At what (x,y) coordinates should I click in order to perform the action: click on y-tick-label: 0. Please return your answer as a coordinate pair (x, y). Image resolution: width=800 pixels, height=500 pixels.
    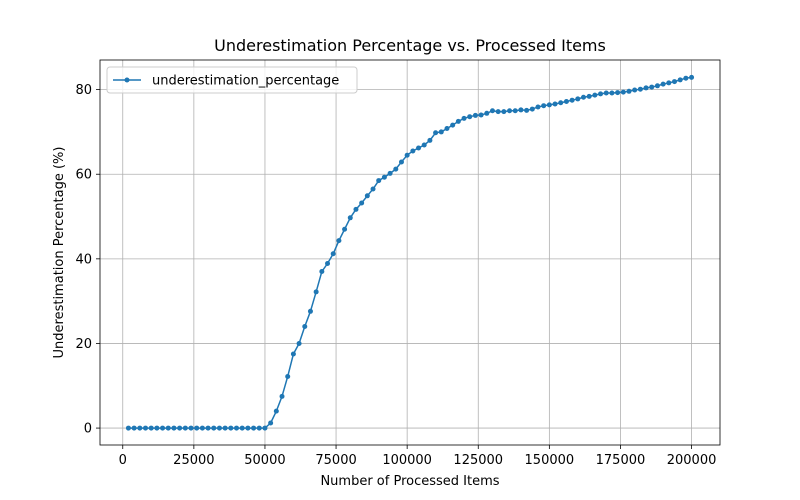
    Looking at the image, I should click on (88, 429).